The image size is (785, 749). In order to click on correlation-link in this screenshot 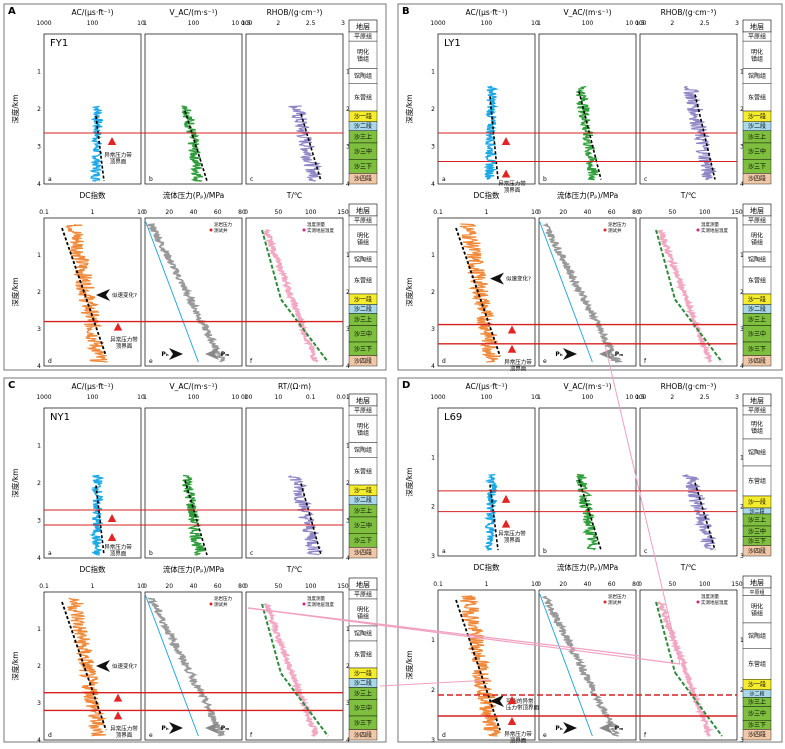, I will do `click(435, 683)`.